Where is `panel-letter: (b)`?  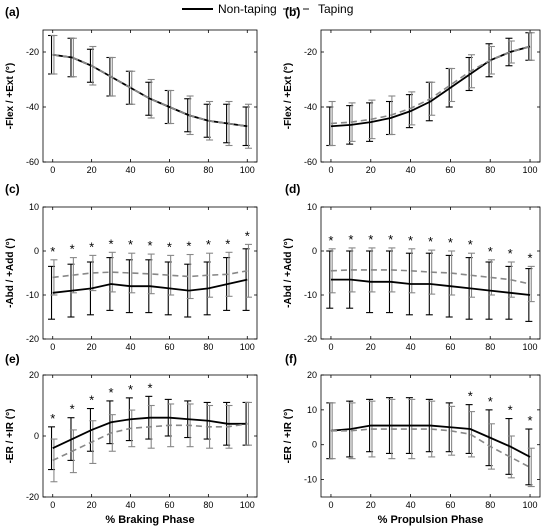 panel-letter: (b) is located at coordinates (292, 12).